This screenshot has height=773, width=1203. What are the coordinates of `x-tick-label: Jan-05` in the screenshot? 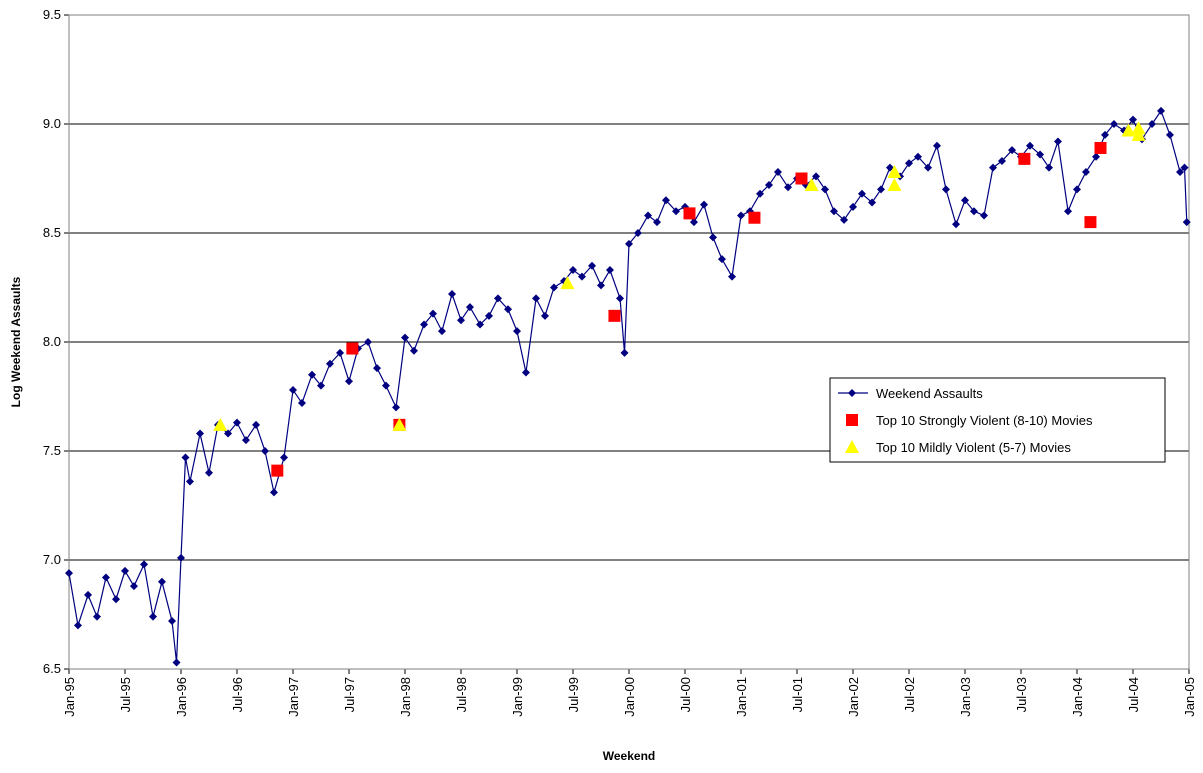 It's located at (1189, 697).